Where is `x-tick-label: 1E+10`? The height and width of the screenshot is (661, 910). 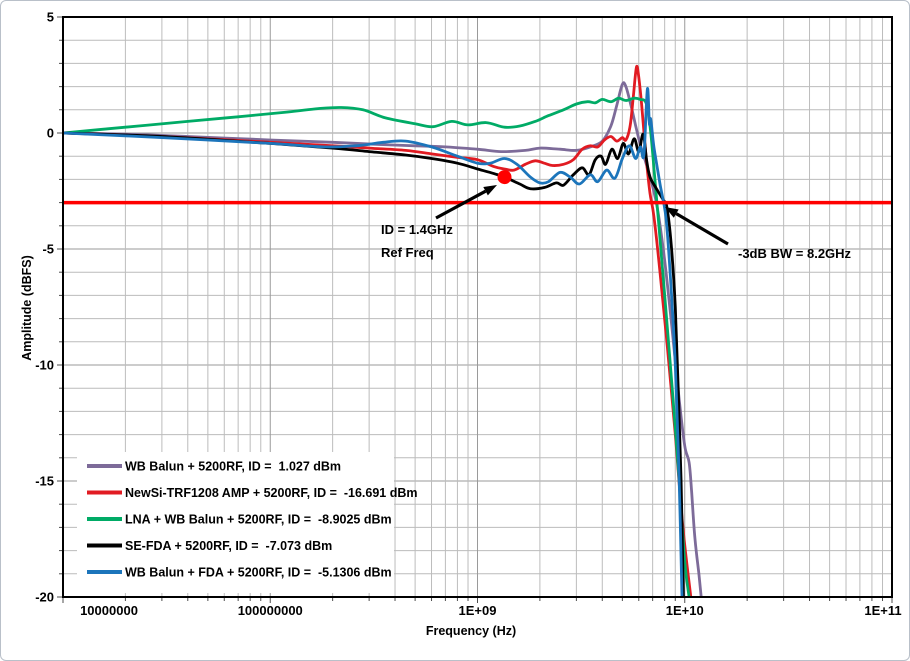 x-tick-label: 1E+10 is located at coordinates (685, 610).